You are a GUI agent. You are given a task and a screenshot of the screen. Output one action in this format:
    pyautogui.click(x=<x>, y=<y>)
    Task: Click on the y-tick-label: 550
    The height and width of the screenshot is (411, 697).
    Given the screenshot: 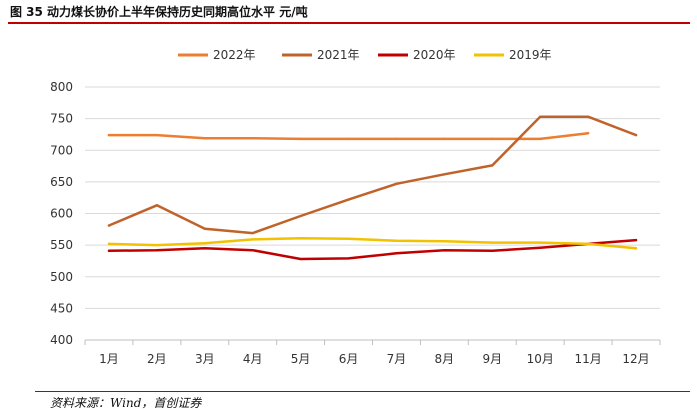 What is the action you would take?
    pyautogui.click(x=61, y=245)
    